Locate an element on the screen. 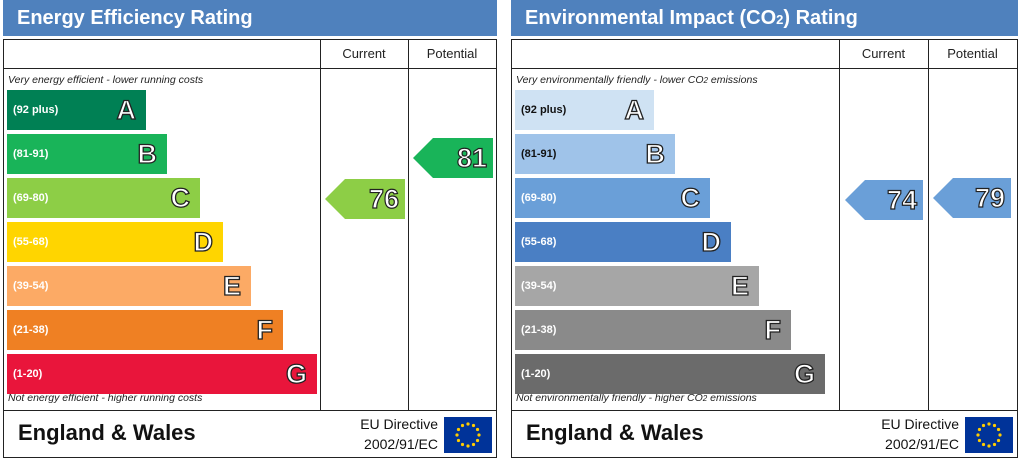  current-rating-arrow: 74 is located at coordinates (884, 200).